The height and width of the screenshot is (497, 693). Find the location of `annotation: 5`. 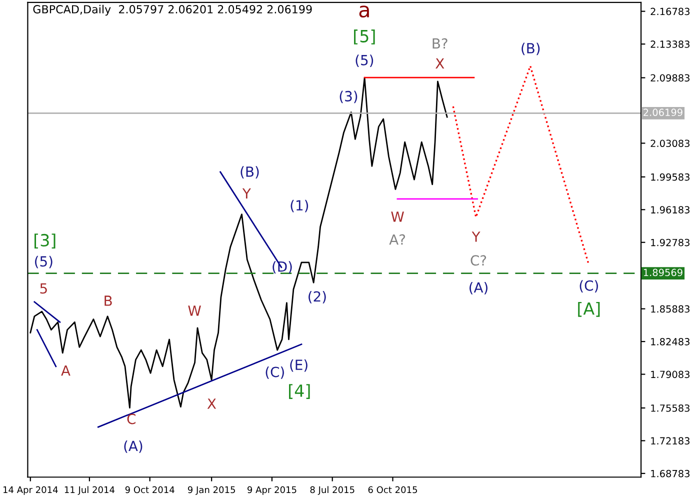

annotation: 5 is located at coordinates (43, 288).